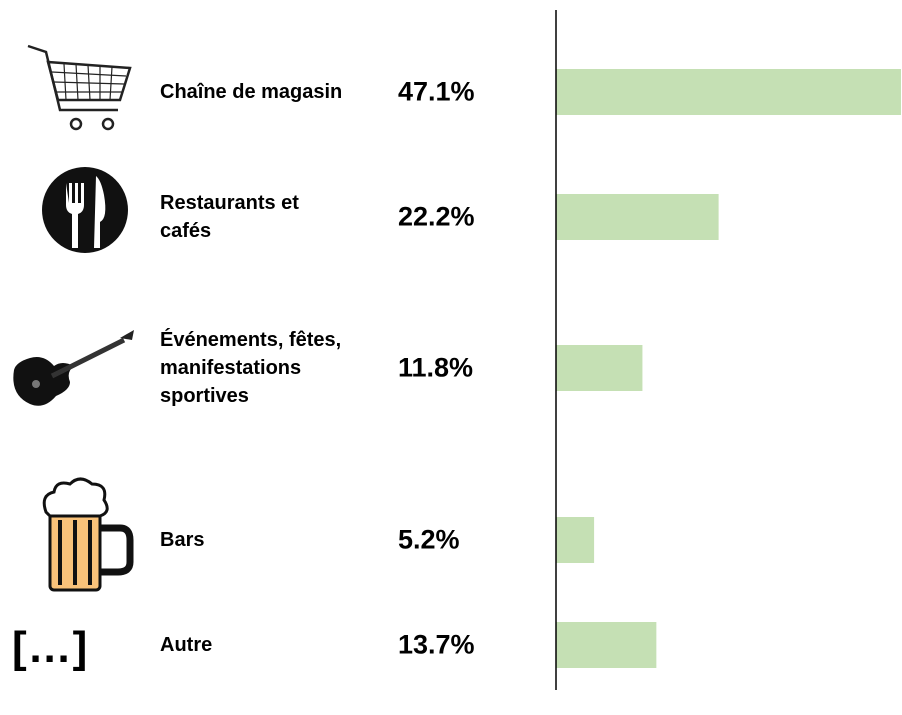 The width and height of the screenshot is (902, 715). I want to click on restaurant-icon, so click(85, 210).